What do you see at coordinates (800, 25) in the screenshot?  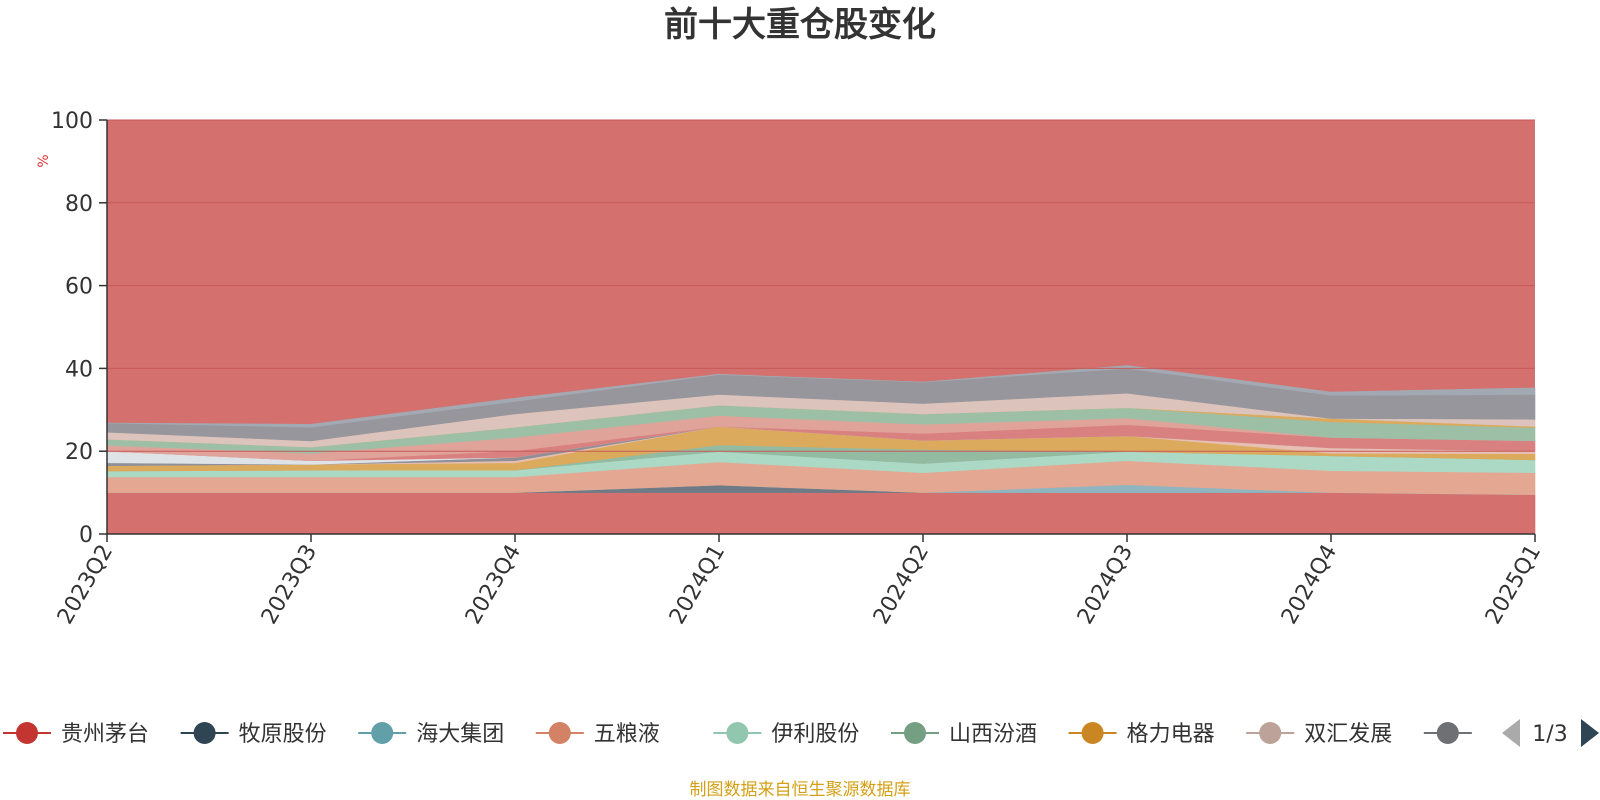 I see `chart-title: 前十大重仓股变化` at bounding box center [800, 25].